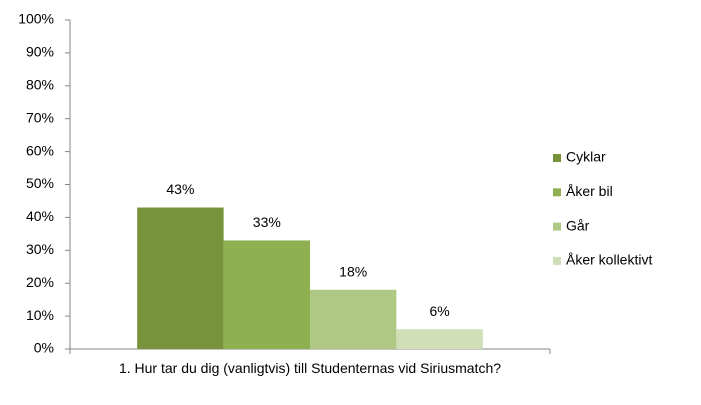  Describe the element at coordinates (267, 222) in the screenshot. I see `data-label: 33%` at that location.